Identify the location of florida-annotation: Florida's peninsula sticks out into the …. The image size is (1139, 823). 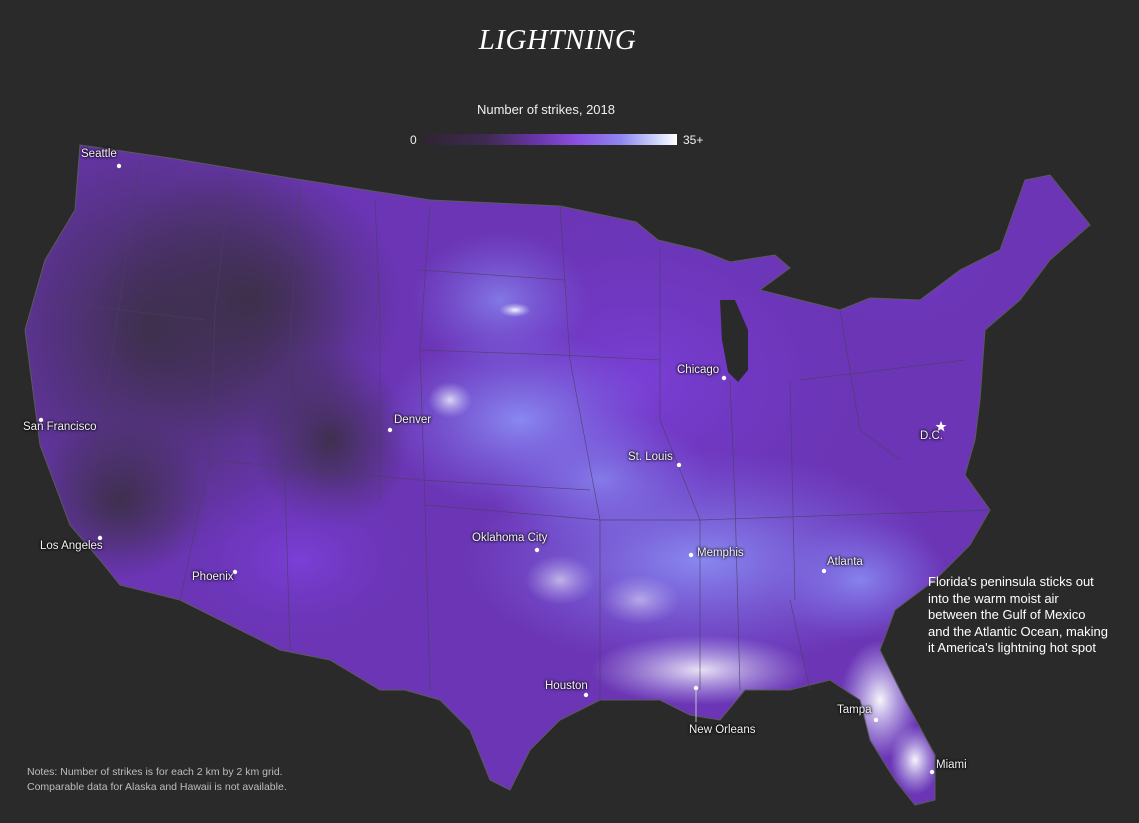
(1018, 614).